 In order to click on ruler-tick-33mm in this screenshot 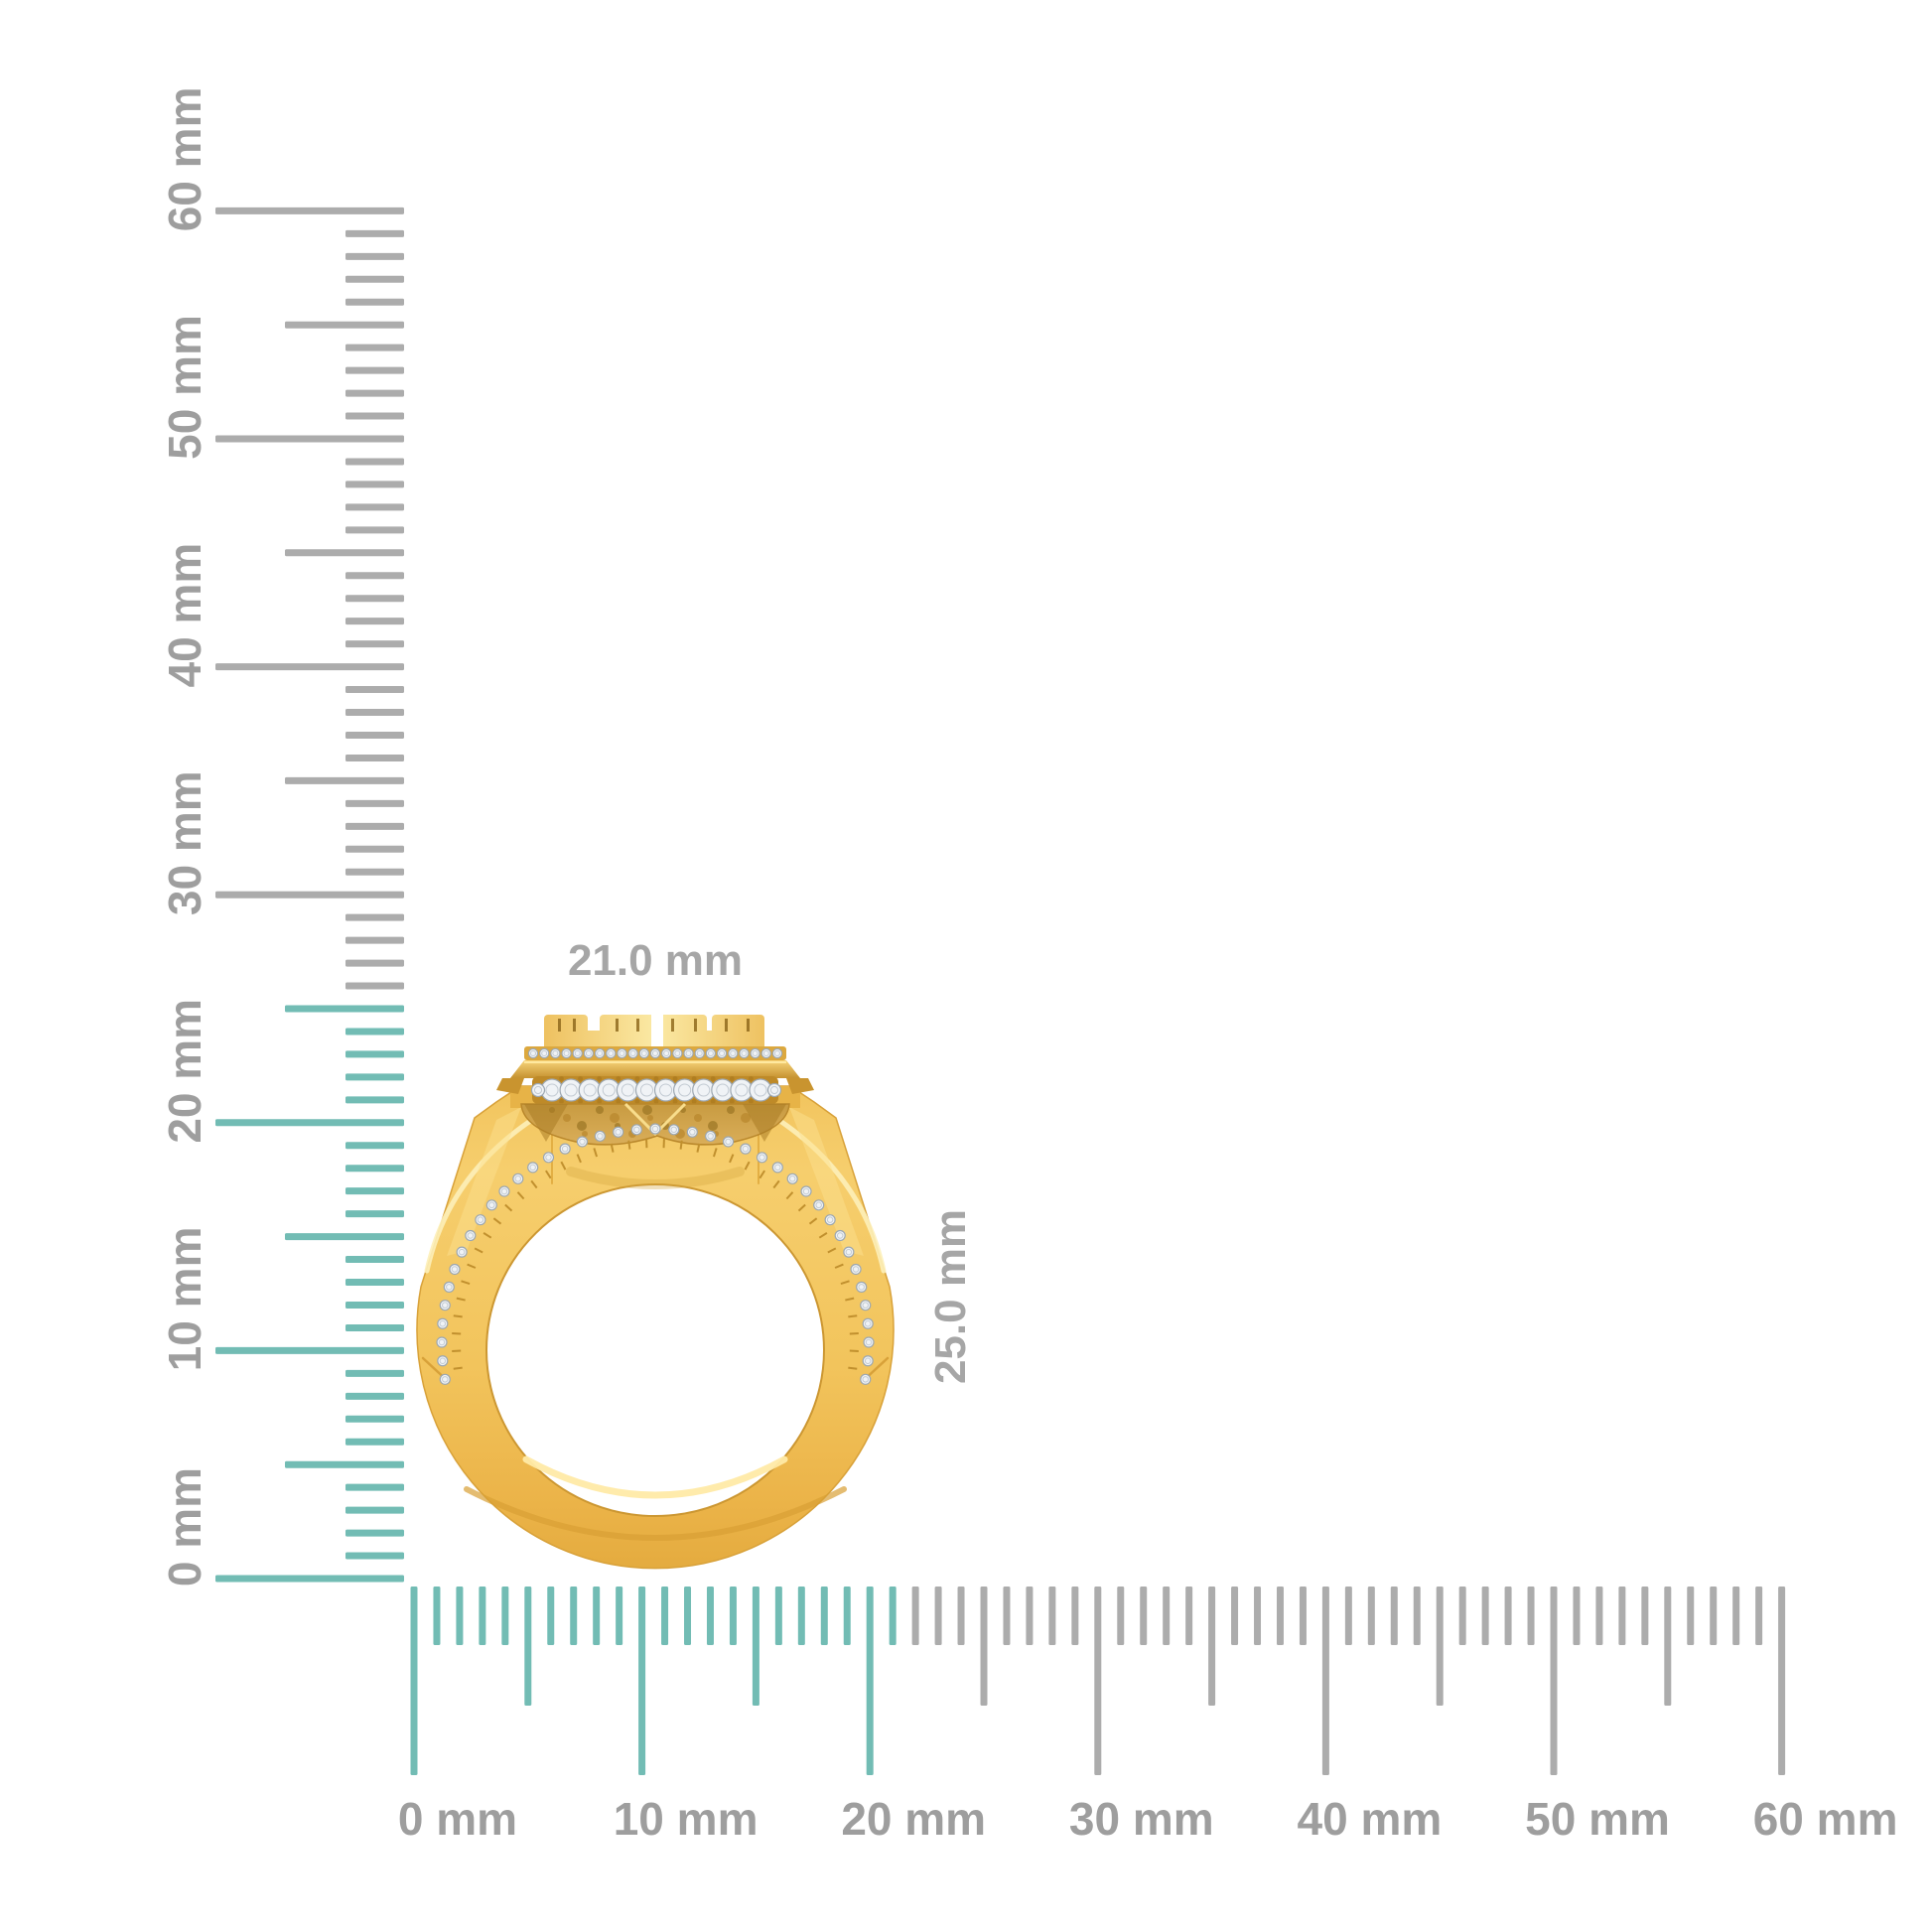, I will do `click(375, 826)`.